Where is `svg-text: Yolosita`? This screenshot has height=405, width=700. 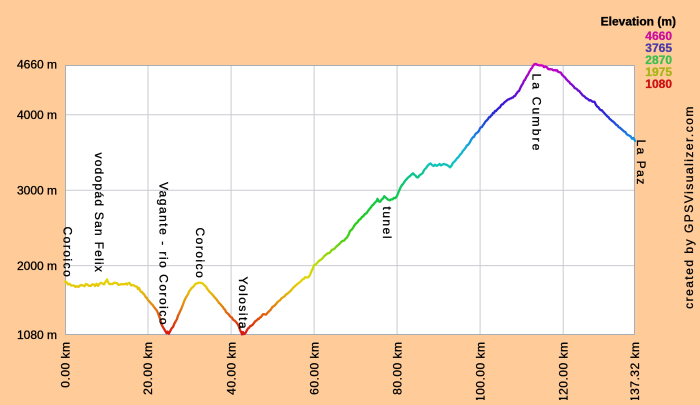
svg-text: Yolosita is located at coordinates (243, 304).